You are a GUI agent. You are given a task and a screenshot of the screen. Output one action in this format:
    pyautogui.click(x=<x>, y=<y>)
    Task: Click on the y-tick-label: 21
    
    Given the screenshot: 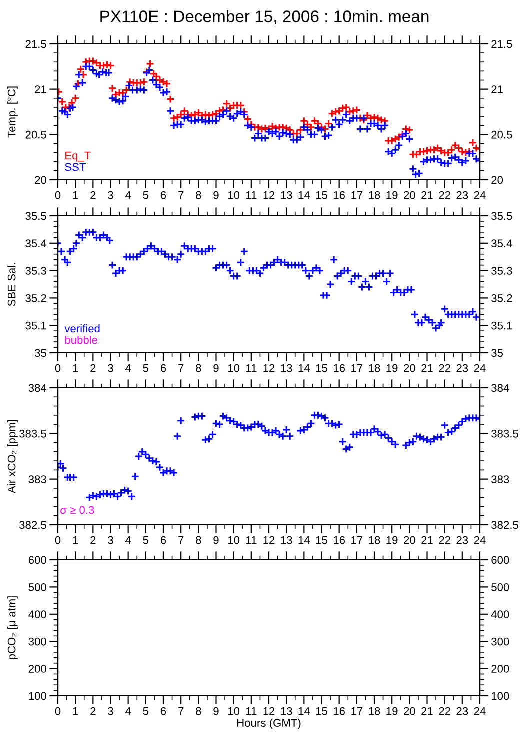 What is the action you would take?
    pyautogui.click(x=40, y=90)
    